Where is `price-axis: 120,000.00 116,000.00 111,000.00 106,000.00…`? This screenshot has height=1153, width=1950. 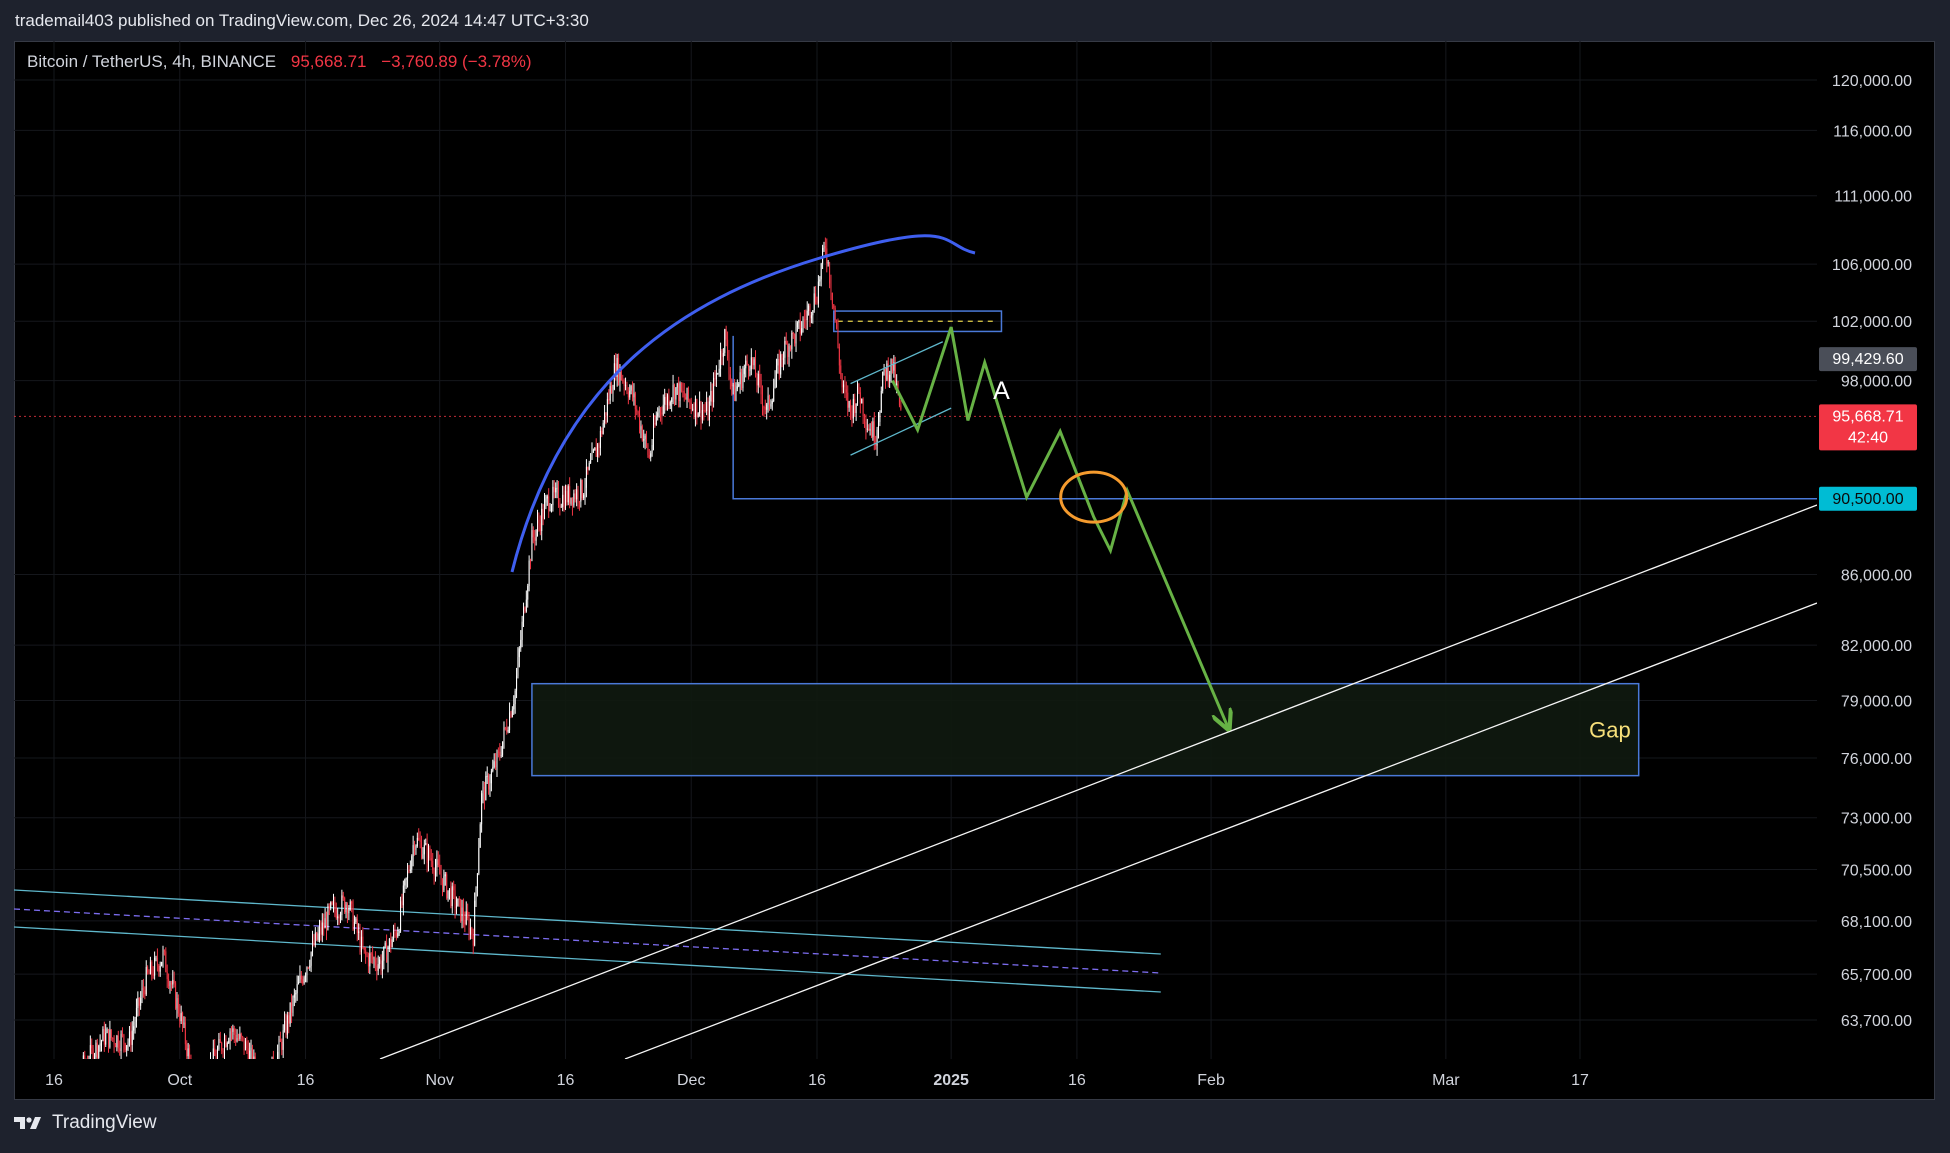
price-axis: 120,000.00 116,000.00 111,000.00 106,000.00… is located at coordinates (1872, 551).